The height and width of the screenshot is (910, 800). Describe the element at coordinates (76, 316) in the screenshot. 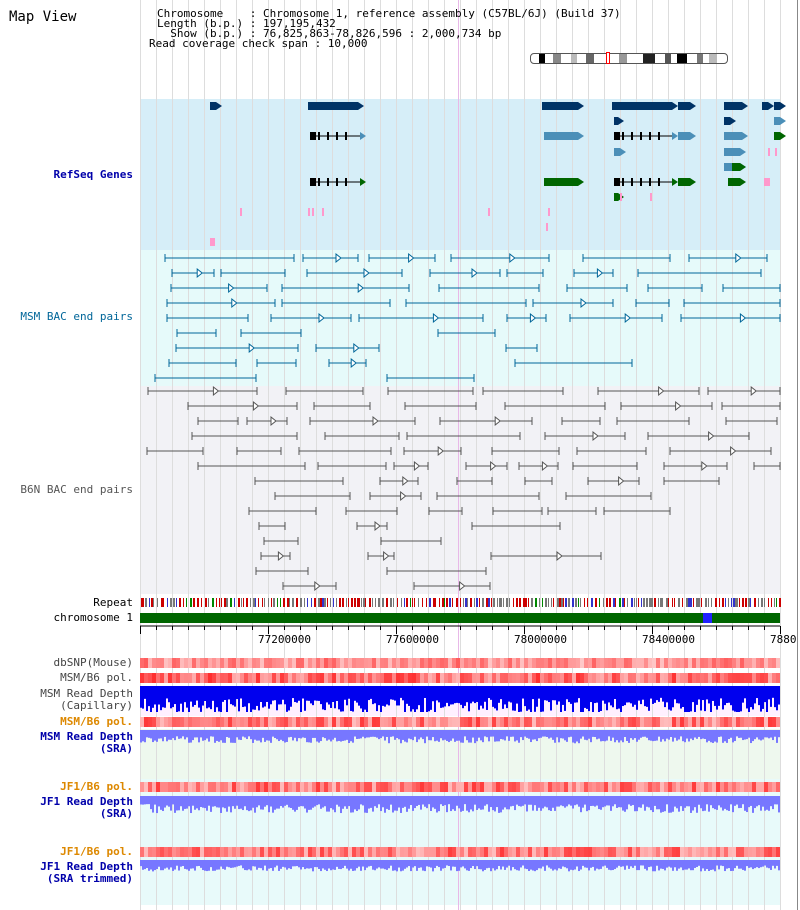

I see `msm-bac-label: MSM BAC end pairs` at that location.